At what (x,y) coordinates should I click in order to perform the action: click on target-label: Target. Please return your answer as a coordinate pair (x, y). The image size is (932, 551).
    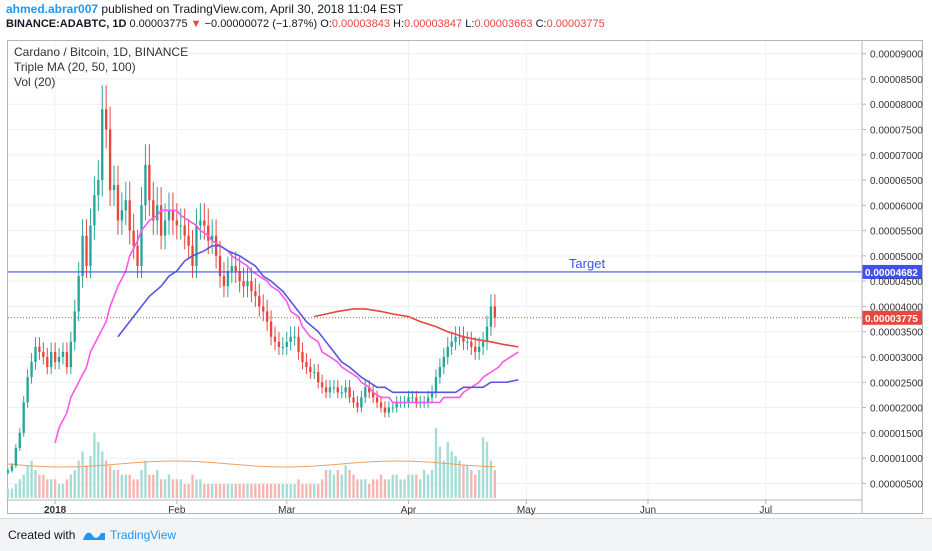
    Looking at the image, I should click on (587, 263).